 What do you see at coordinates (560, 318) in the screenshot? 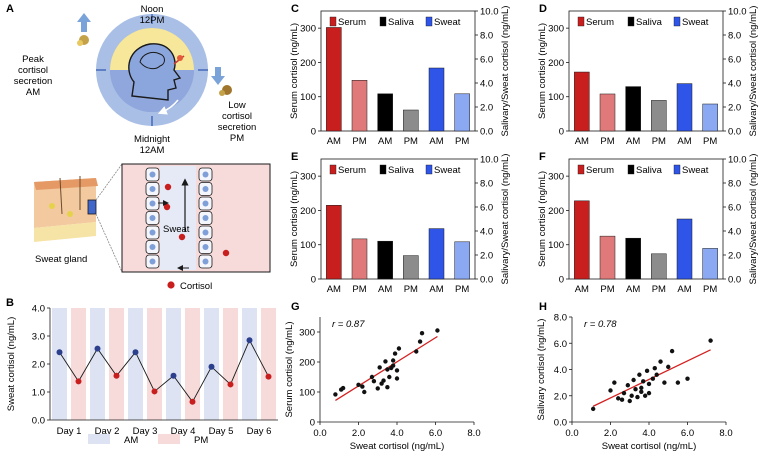
I see `y-tick-label: 8.0` at bounding box center [560, 318].